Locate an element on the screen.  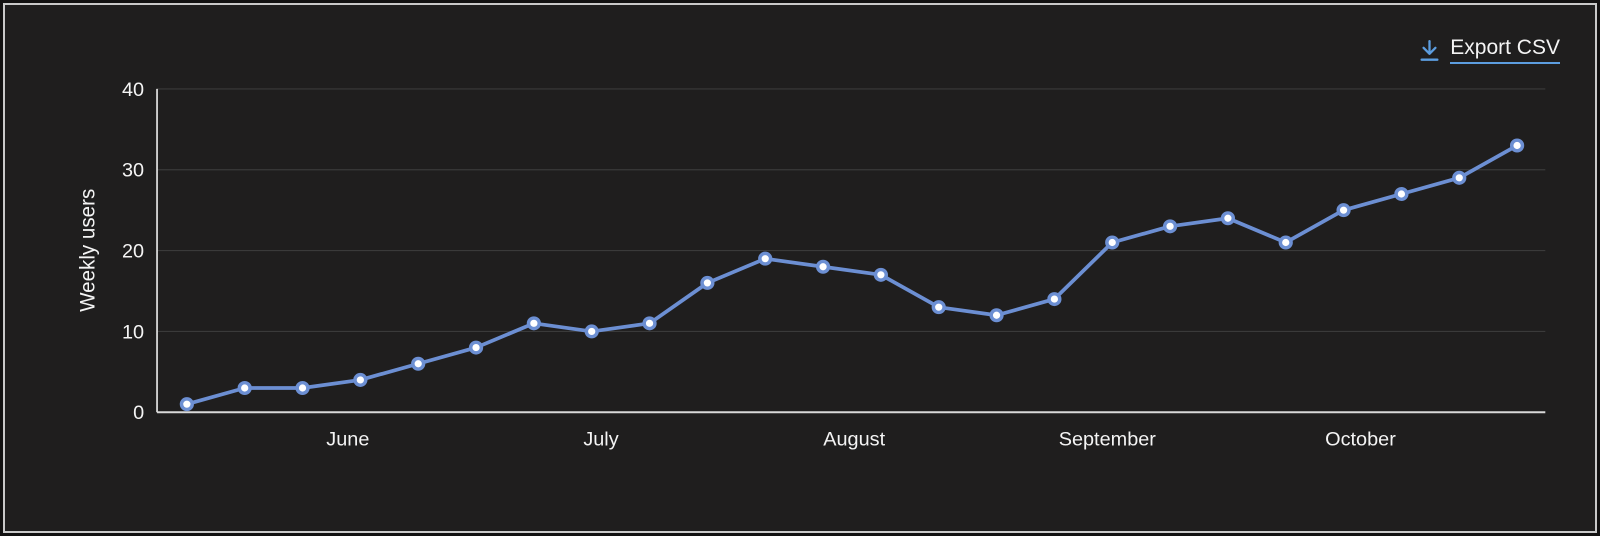
y-tick-label: 20 is located at coordinates (133, 252).